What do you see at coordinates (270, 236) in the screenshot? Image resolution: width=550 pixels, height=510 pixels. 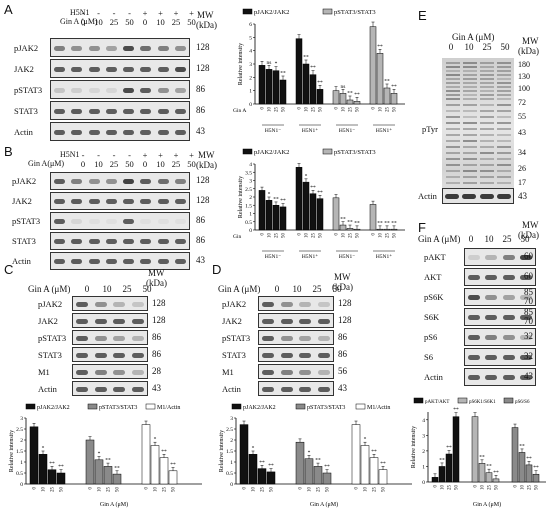 I see `x-tick-label: 10` at bounding box center [270, 236].